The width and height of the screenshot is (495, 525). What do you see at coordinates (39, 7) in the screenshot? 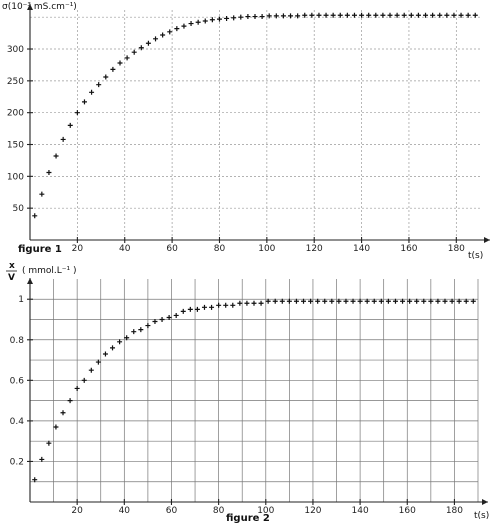
I see `figure-1-y-axis-label: σ(10⁻³ mS.cm⁻¹)` at bounding box center [39, 7].